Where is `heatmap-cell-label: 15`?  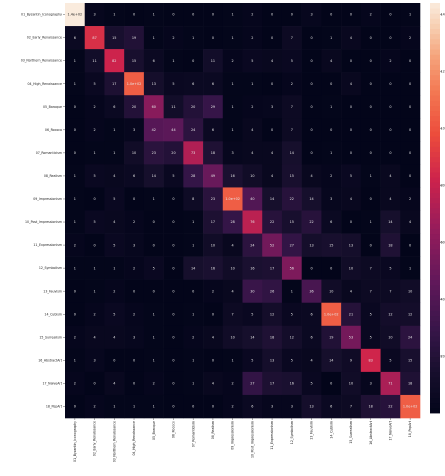
heatmap-cell-label: 15 is located at coordinates (114, 38).